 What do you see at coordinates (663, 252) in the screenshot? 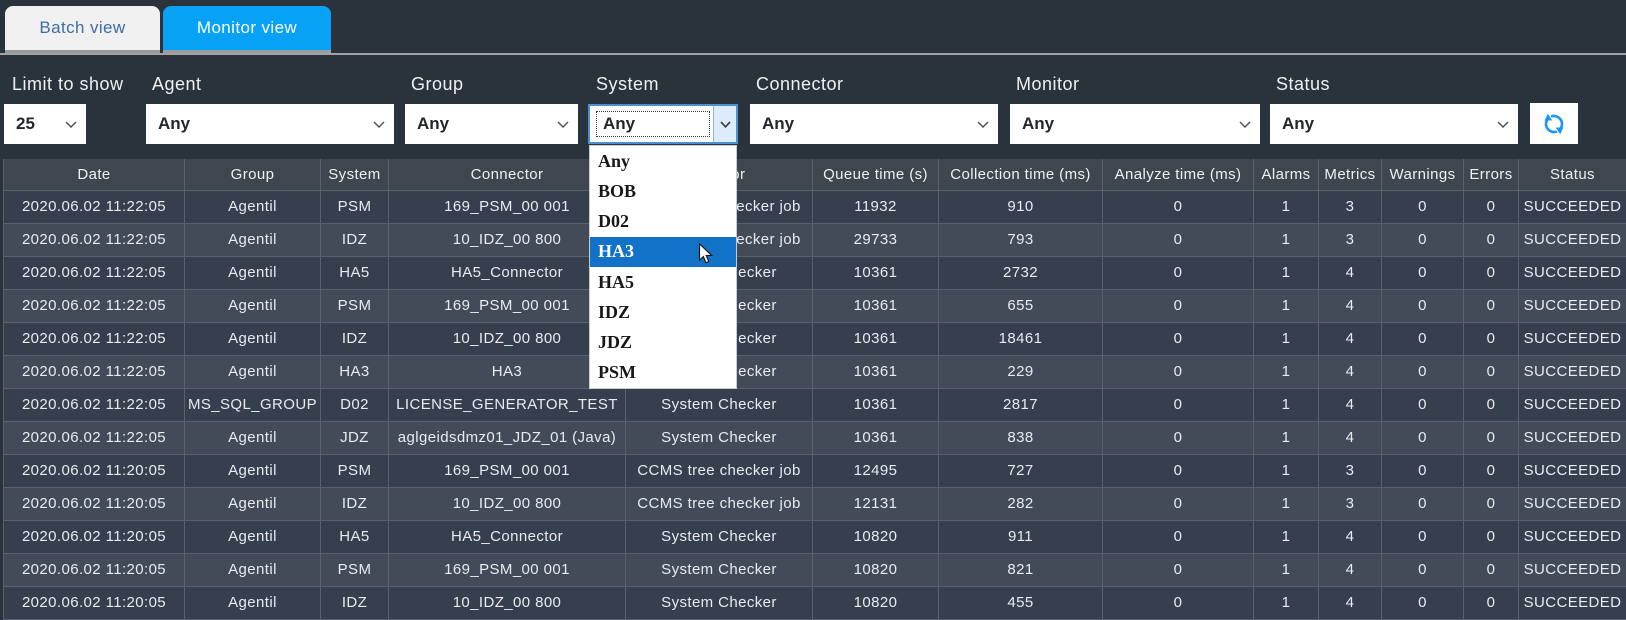
I see `dropdown-option-ha3: HA3` at bounding box center [663, 252].